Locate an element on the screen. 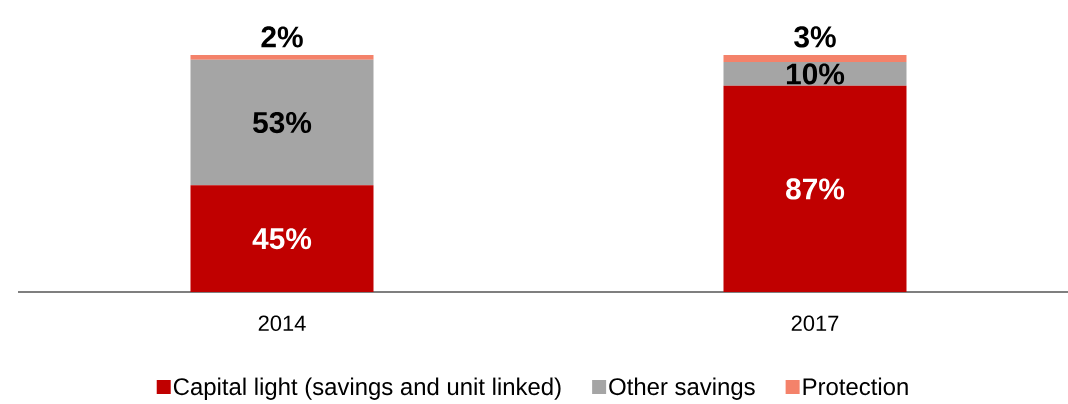 The height and width of the screenshot is (404, 1068). data-label: 2% is located at coordinates (282, 37).